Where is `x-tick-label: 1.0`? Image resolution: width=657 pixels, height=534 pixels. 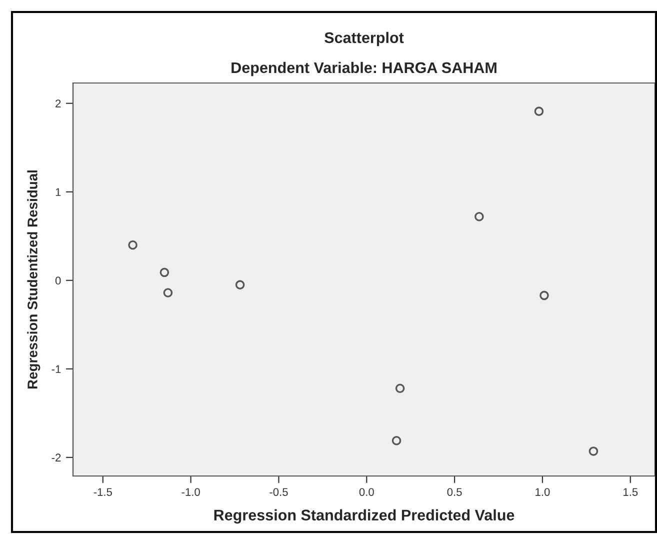 x-tick-label: 1.0 is located at coordinates (543, 492).